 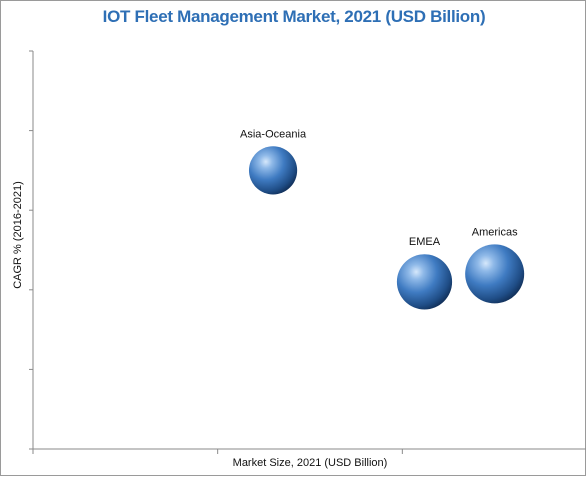 What do you see at coordinates (424, 282) in the screenshot?
I see `bubble-emea` at bounding box center [424, 282].